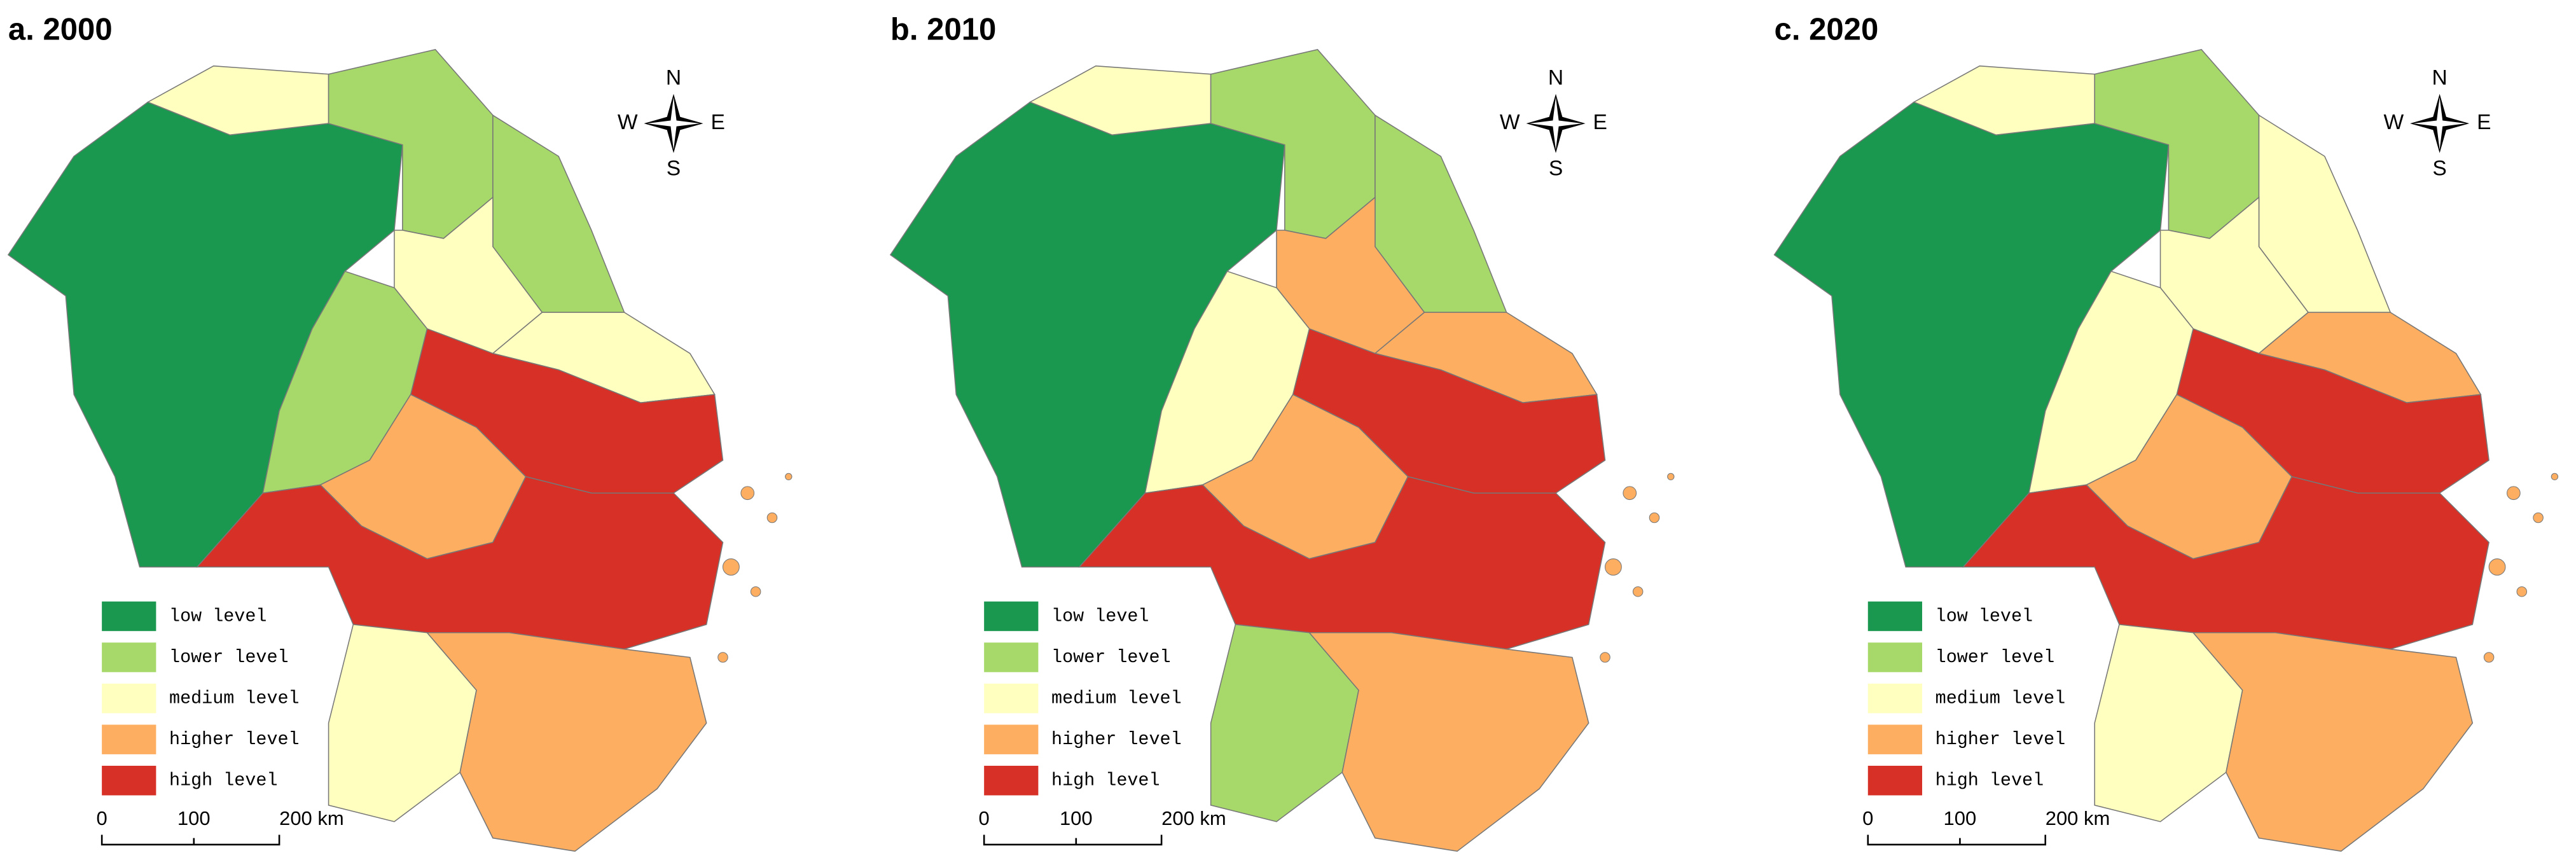 Image resolution: width=2576 pixels, height=858 pixels. I want to click on panel-title: b. 2010, so click(943, 29).